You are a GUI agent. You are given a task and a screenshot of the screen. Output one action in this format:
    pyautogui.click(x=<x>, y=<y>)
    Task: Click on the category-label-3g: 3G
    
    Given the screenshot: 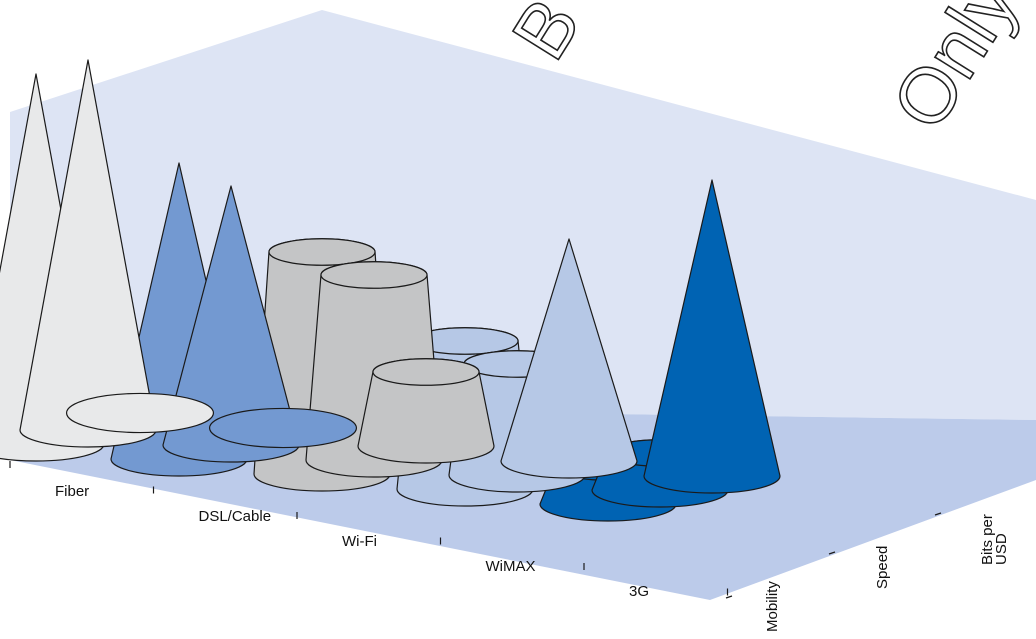 What is the action you would take?
    pyautogui.click(x=639, y=591)
    